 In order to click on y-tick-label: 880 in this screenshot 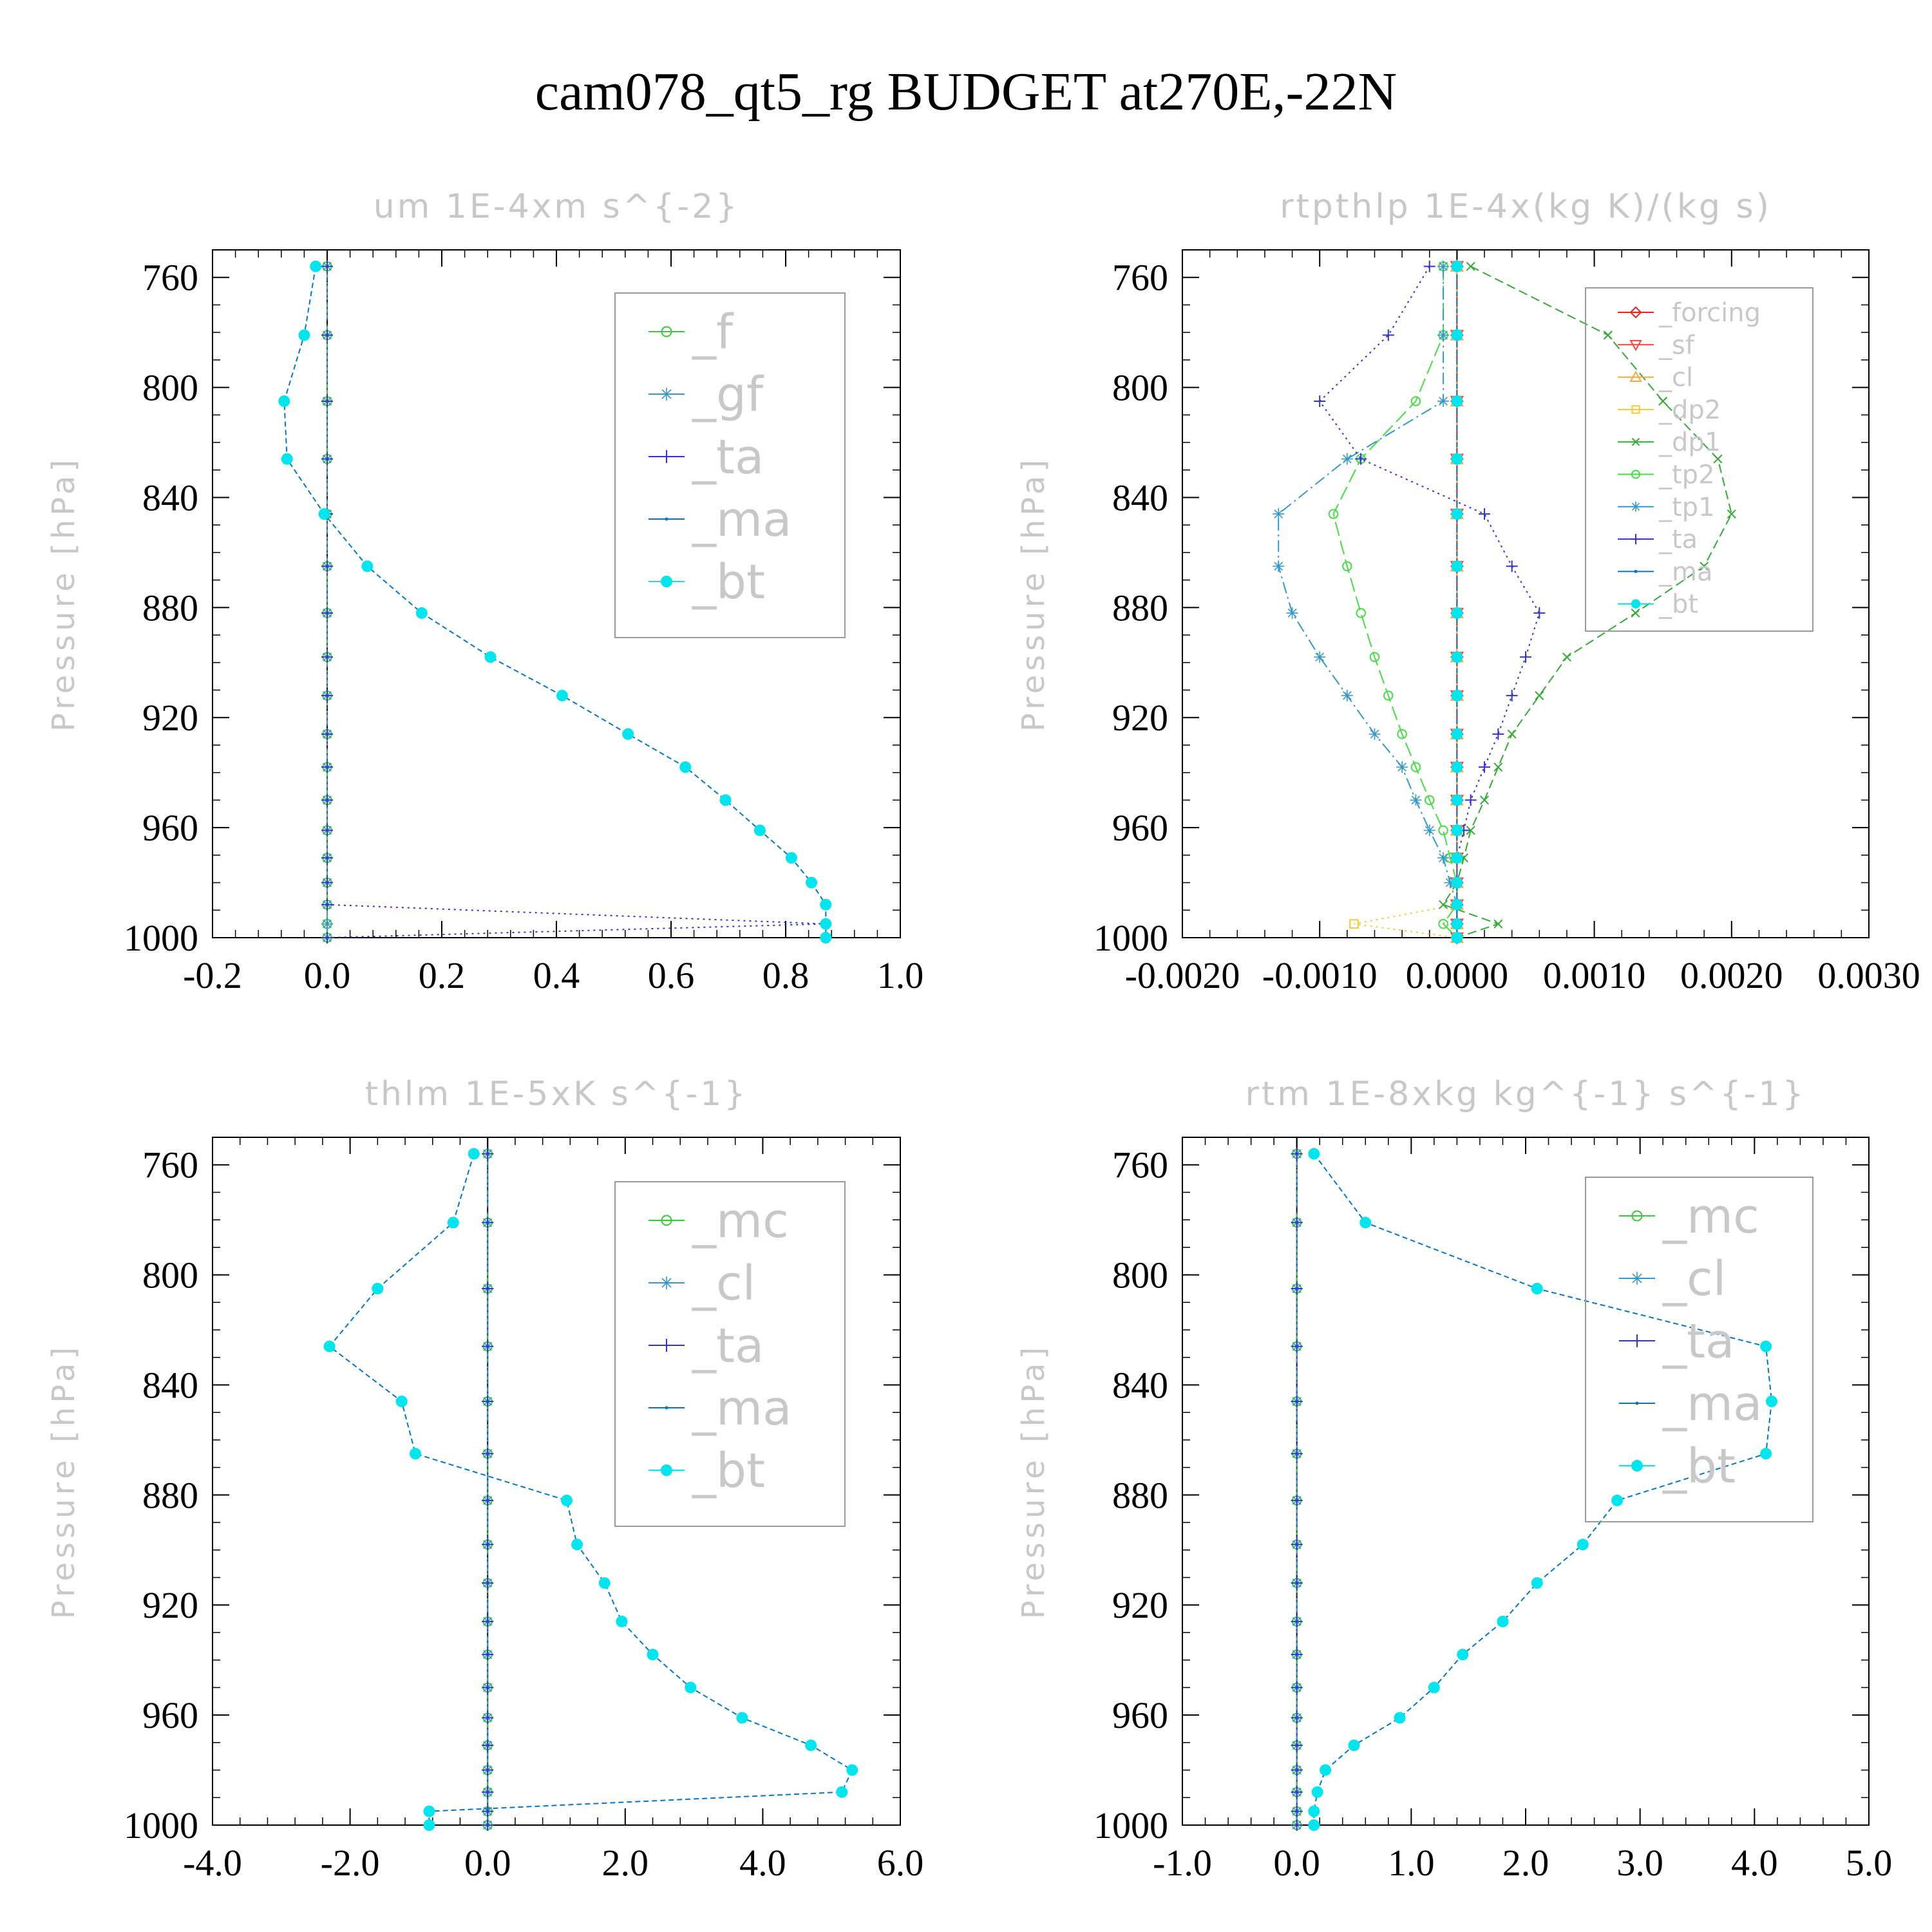, I will do `click(1140, 608)`.